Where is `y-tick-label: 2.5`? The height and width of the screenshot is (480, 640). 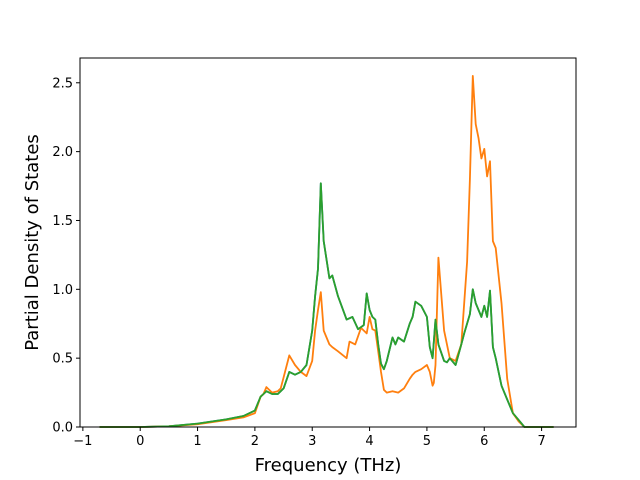
y-tick-label: 2.5 is located at coordinates (62, 83).